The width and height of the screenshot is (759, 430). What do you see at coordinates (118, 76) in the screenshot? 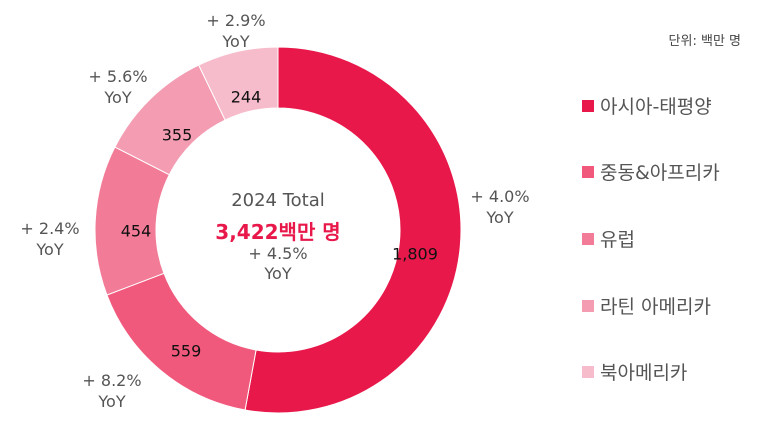
I see `yoy-value: + 5.6%` at bounding box center [118, 76].